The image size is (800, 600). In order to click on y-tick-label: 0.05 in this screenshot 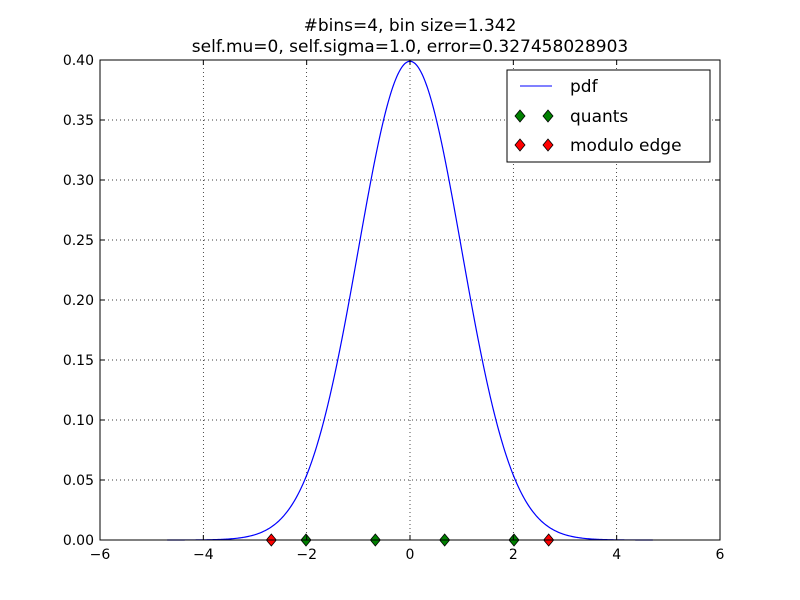, I will do `click(78, 481)`.